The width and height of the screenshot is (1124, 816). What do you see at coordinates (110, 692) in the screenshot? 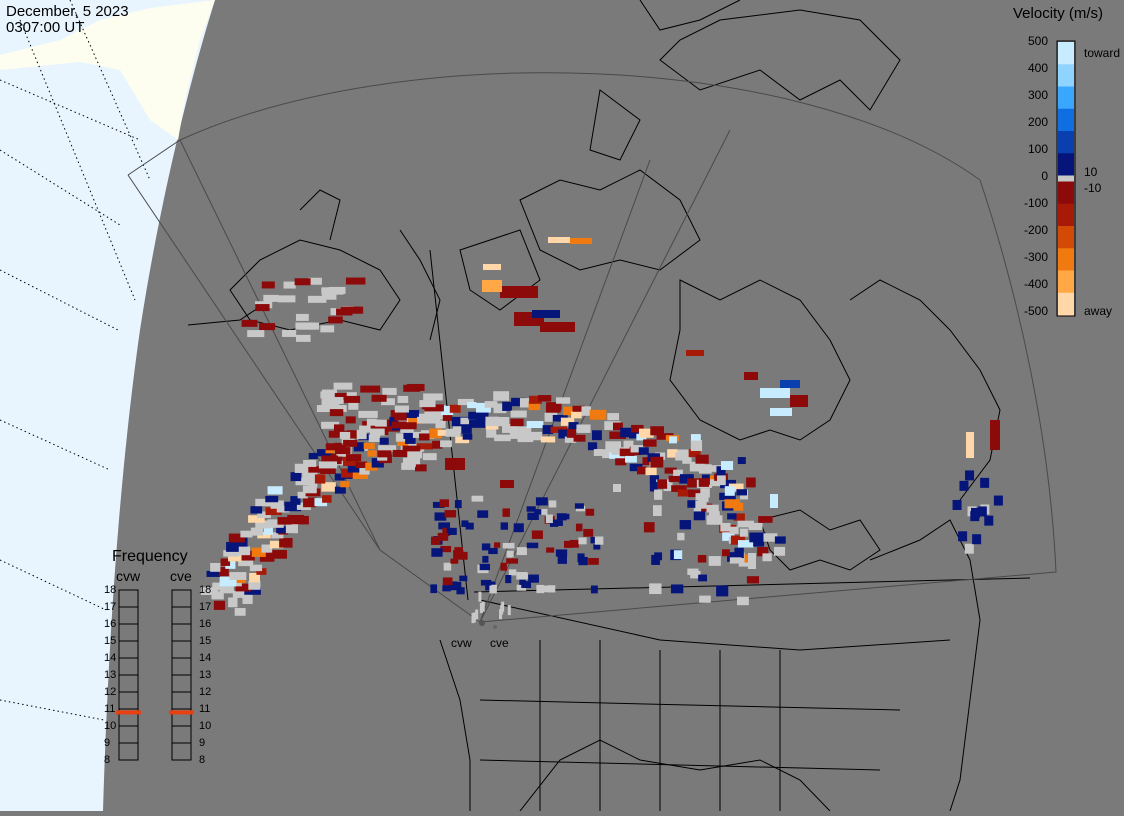
I see `frequency-scale-label-left: 12` at bounding box center [110, 692].